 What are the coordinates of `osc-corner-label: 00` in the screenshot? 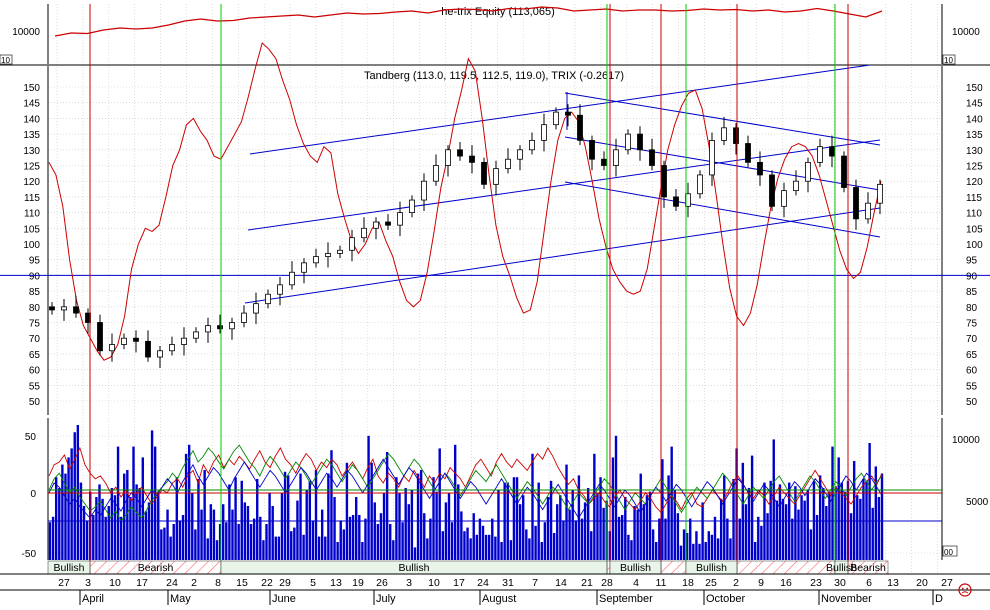 It's located at (948, 552).